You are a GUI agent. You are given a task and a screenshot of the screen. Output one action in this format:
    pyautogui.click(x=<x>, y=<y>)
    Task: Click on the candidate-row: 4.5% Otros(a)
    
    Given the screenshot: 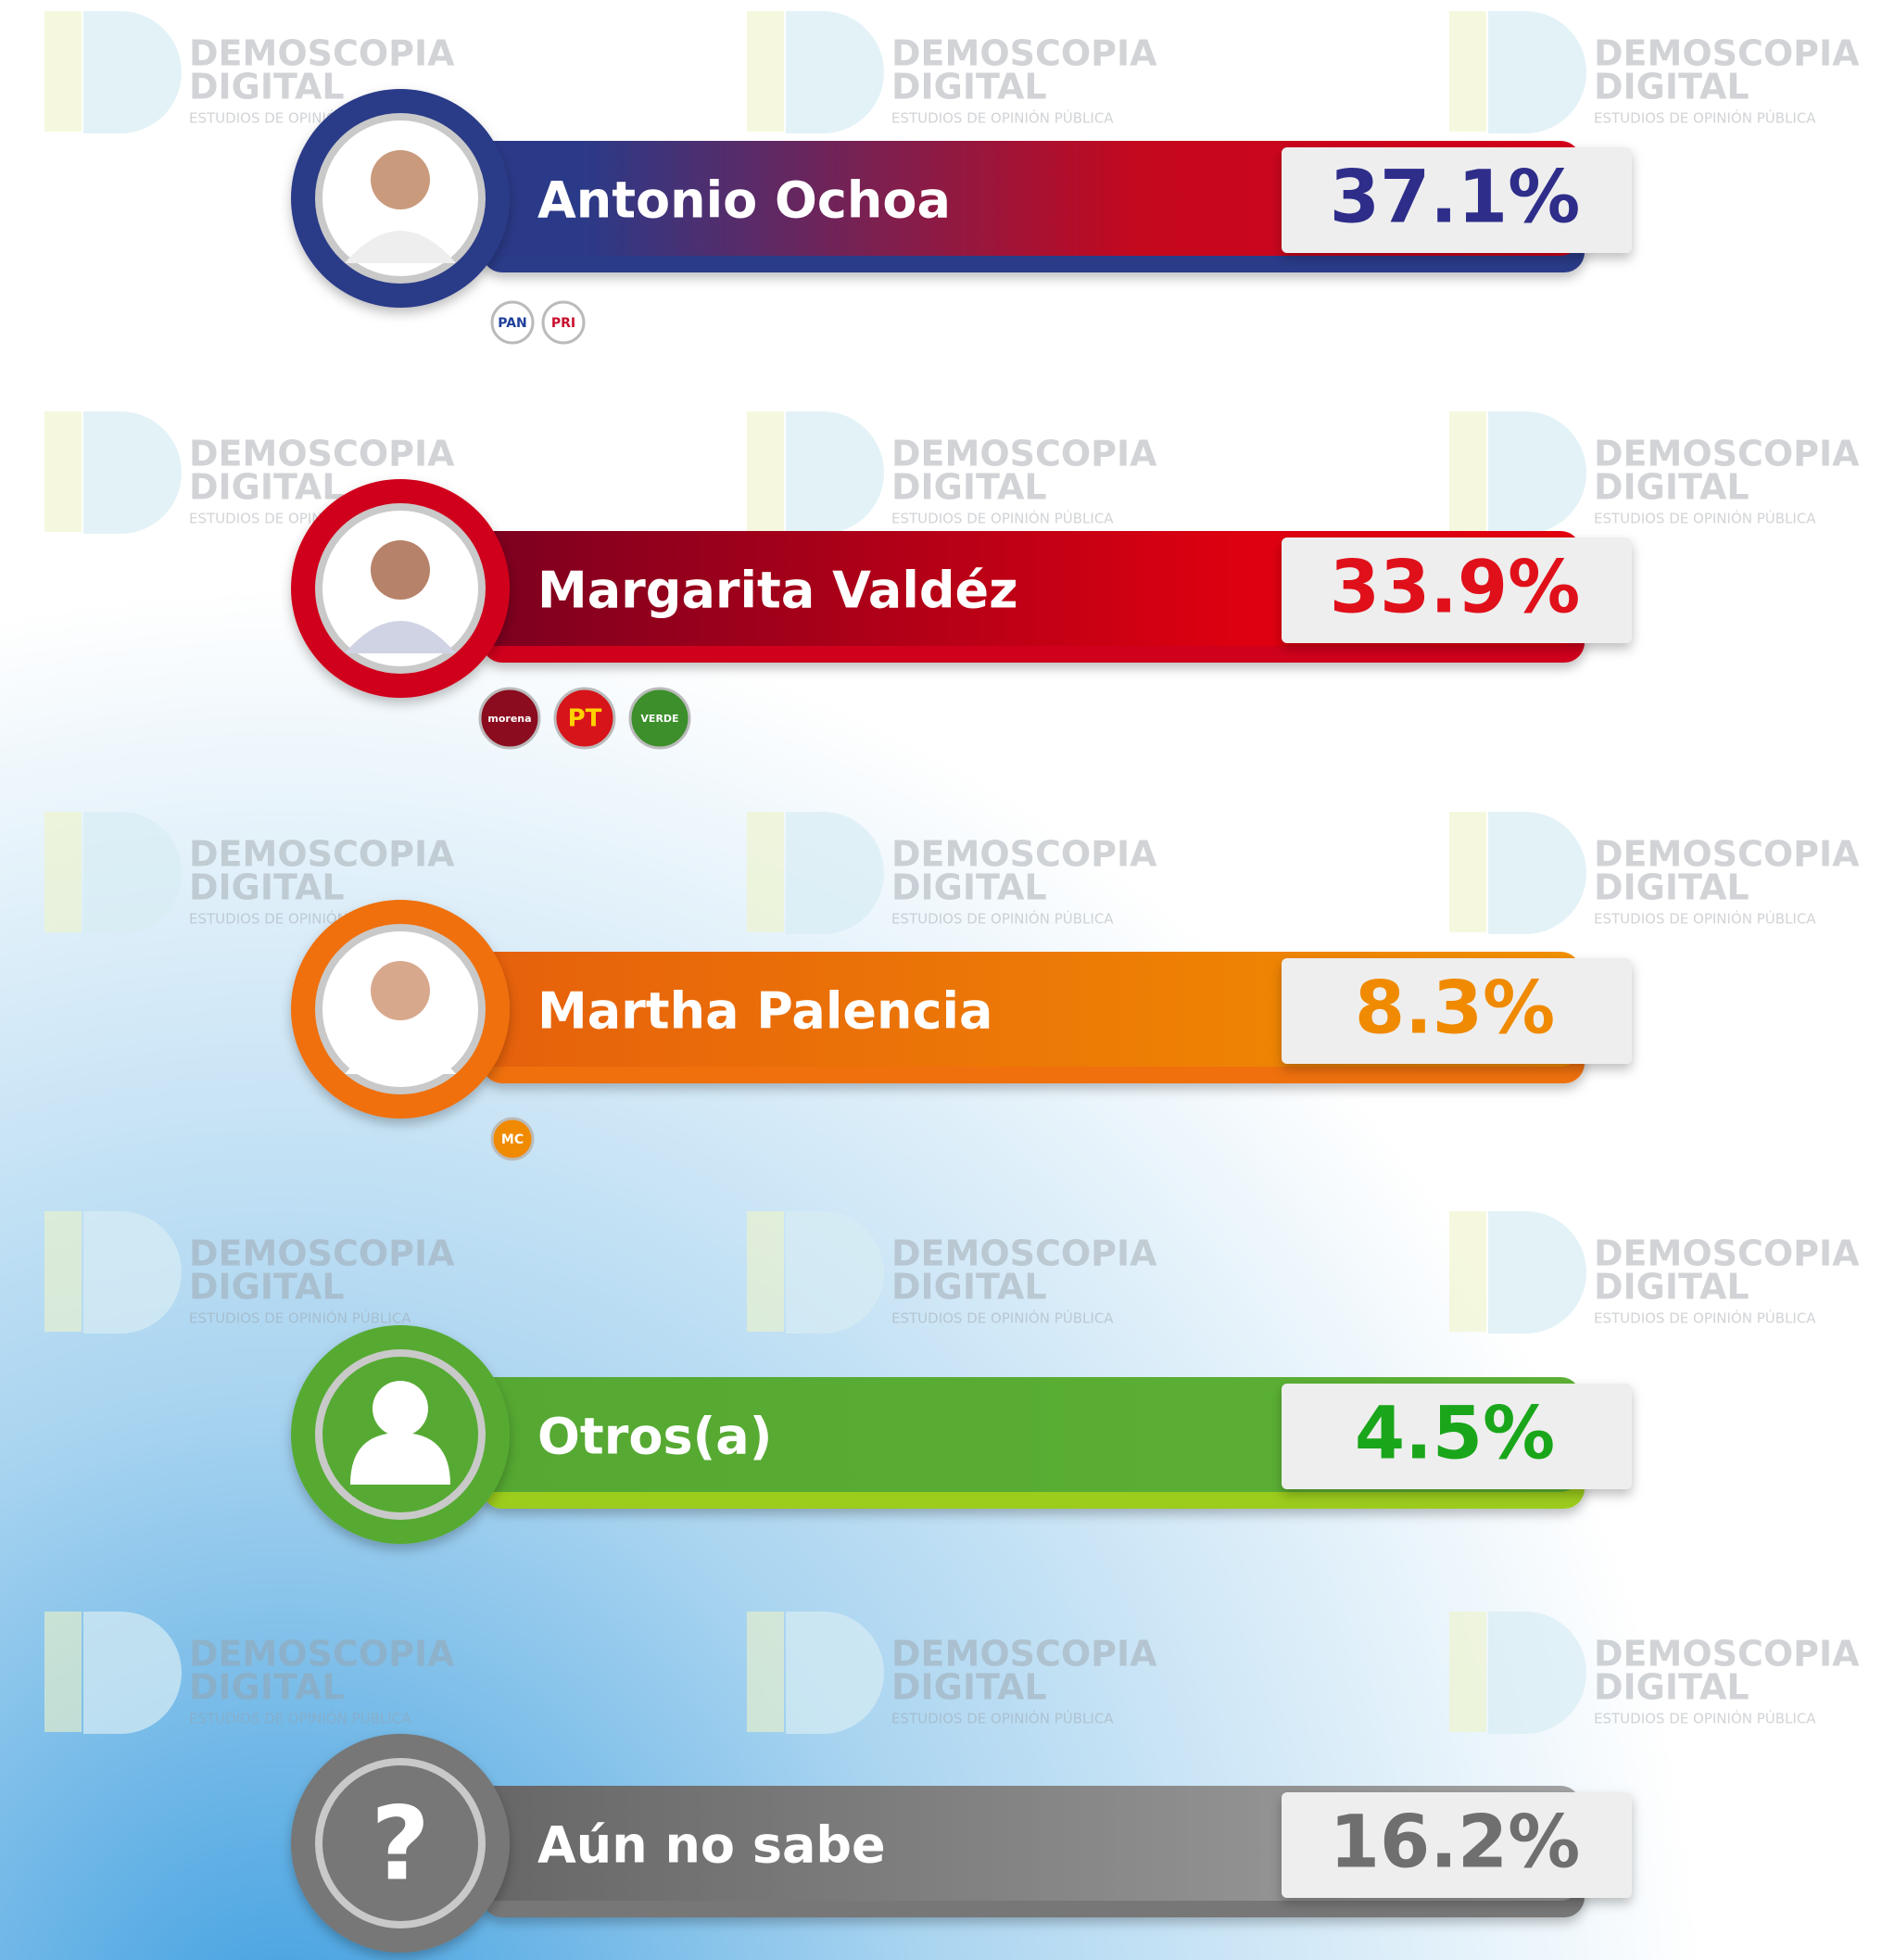 What is the action you would take?
    pyautogui.click(x=961, y=1434)
    